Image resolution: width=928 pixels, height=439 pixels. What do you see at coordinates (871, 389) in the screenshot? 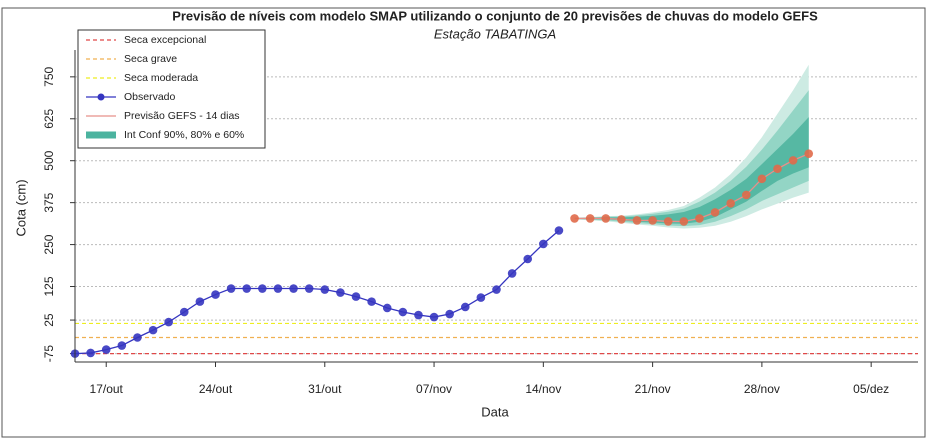
I see `x-tick-label: 05/dez` at bounding box center [871, 389].